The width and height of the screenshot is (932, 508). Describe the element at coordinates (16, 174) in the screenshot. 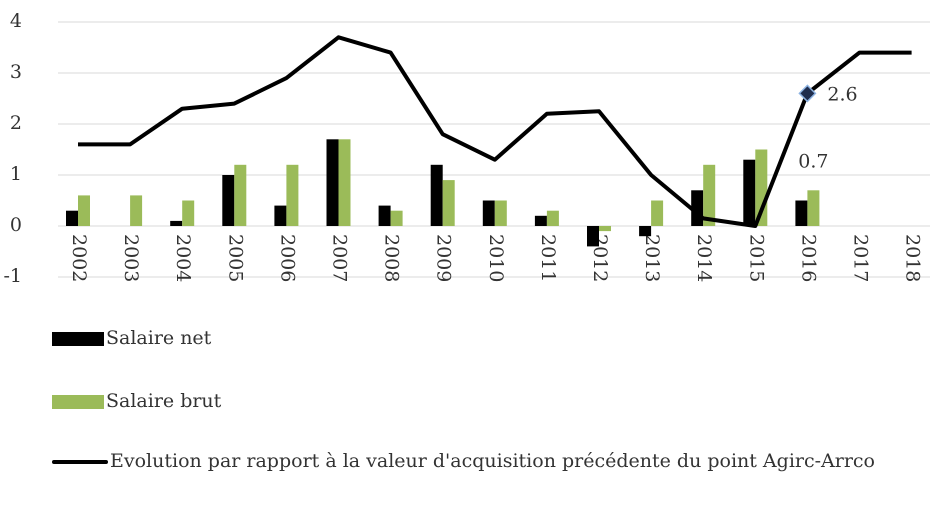

I see `y-tick-label: 1` at that location.